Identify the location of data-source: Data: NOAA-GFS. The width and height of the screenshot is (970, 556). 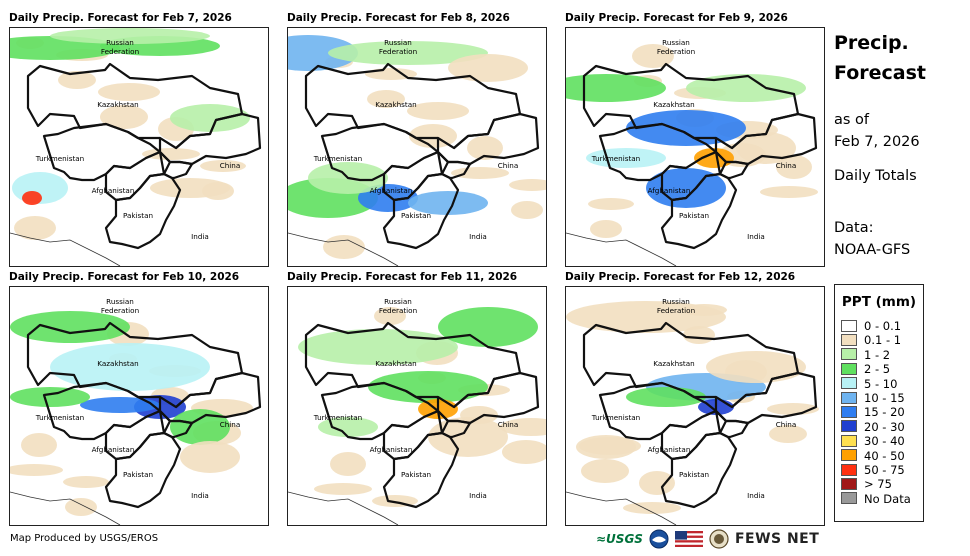
(872, 239).